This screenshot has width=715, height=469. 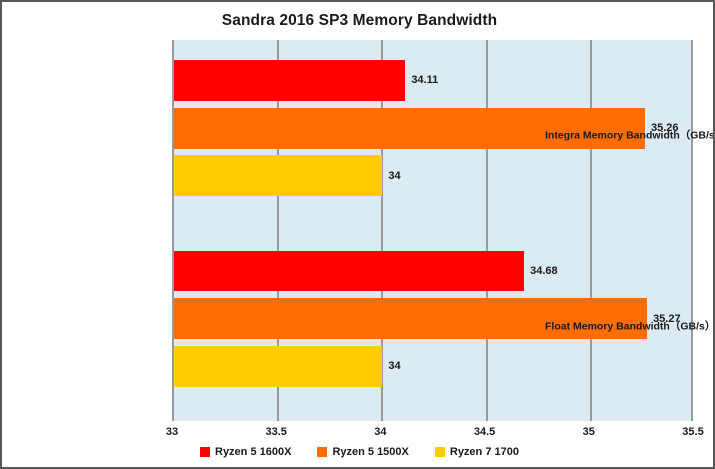 I want to click on x-tick-label: 33, so click(x=172, y=432).